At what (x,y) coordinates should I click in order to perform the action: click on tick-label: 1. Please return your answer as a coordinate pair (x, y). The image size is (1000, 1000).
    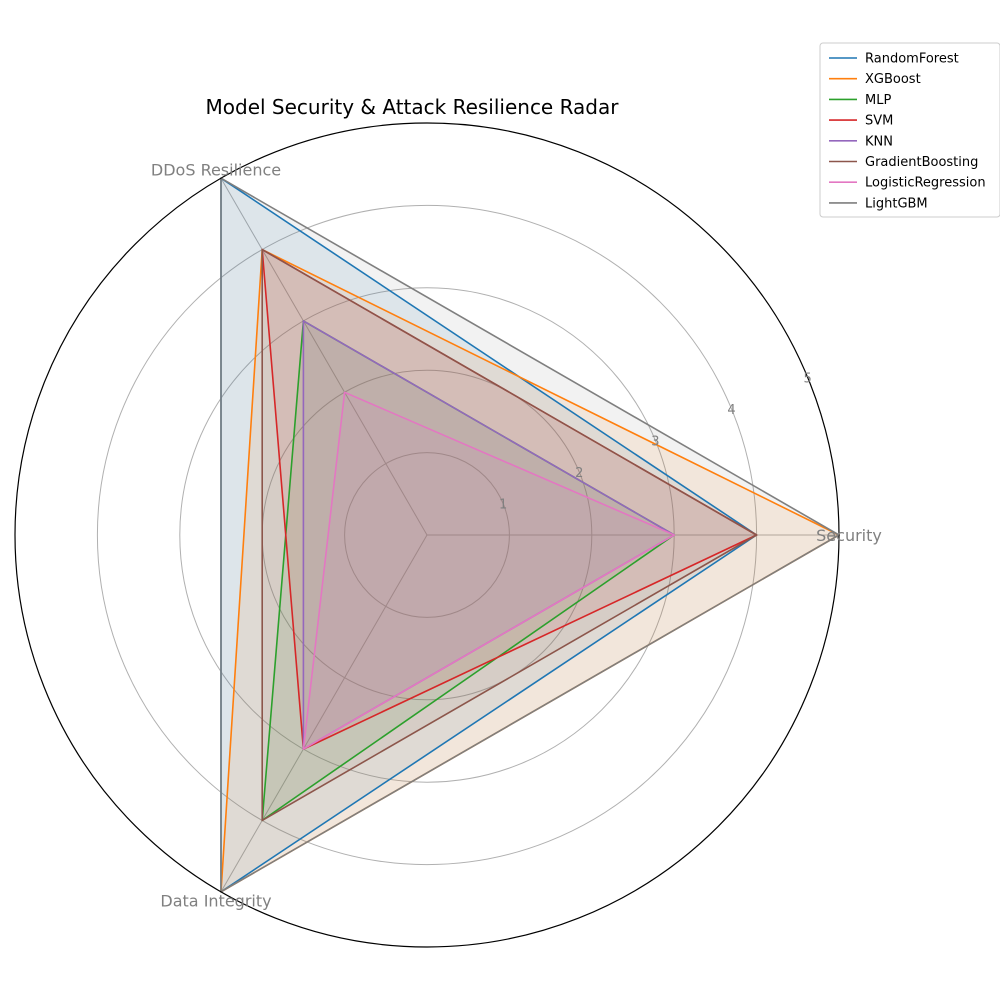
    Looking at the image, I should click on (503, 505).